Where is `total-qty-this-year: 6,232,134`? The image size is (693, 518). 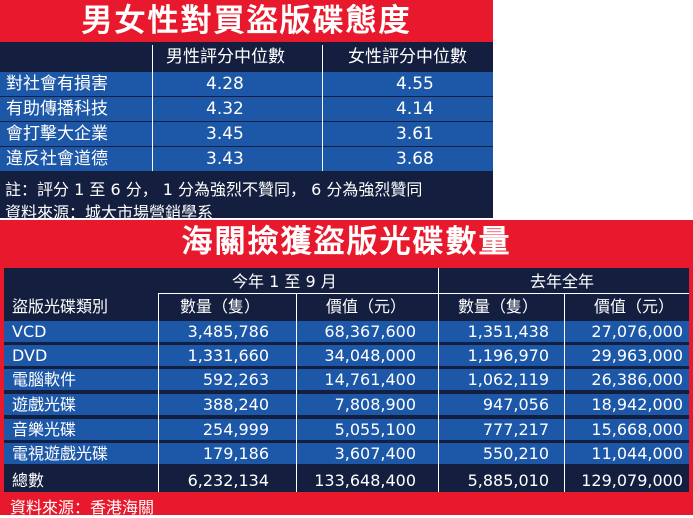 total-qty-this-year: 6,232,134 is located at coordinates (228, 480).